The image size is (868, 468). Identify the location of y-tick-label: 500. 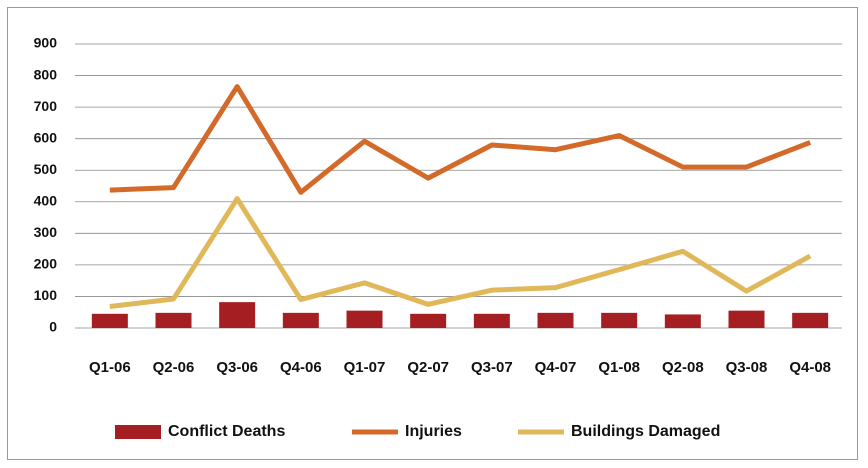
(46, 169).